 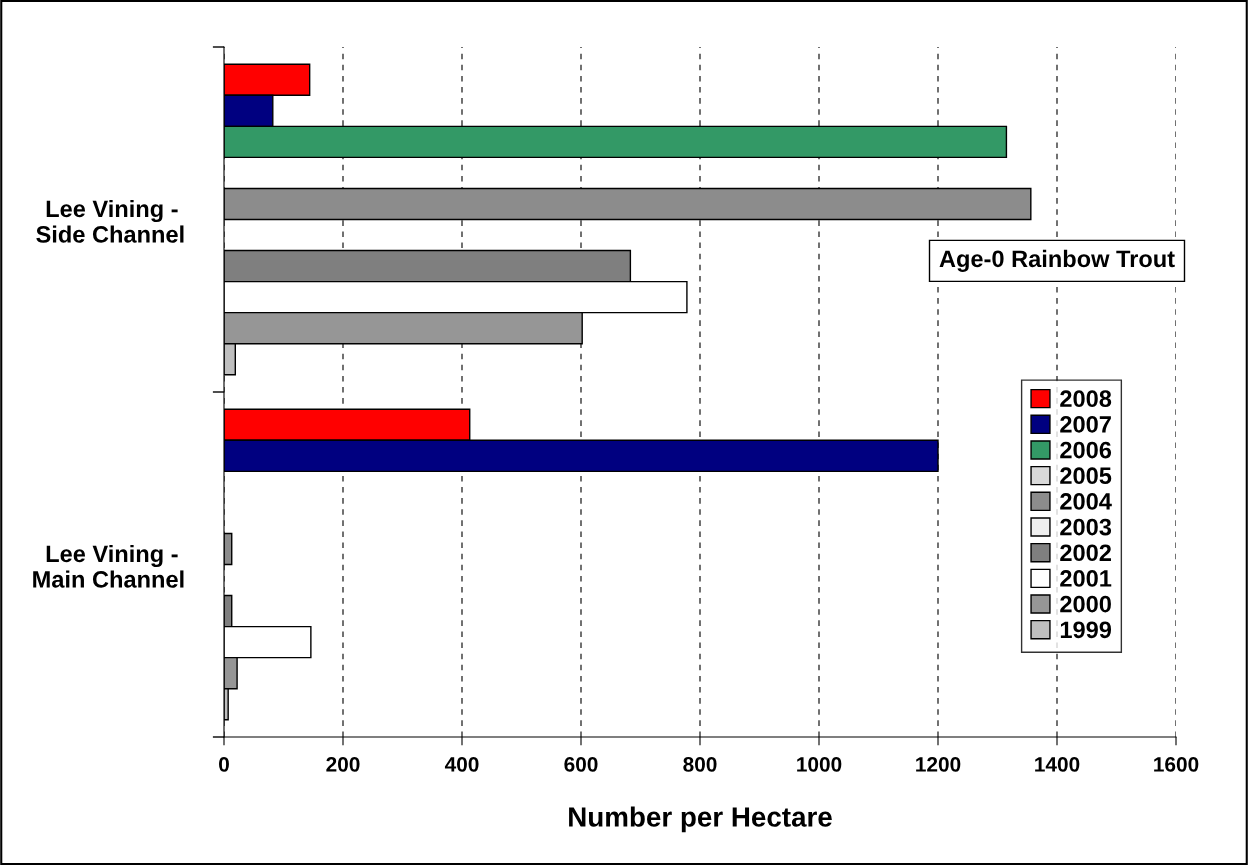 I want to click on x-tick-label: 600, so click(x=581, y=764).